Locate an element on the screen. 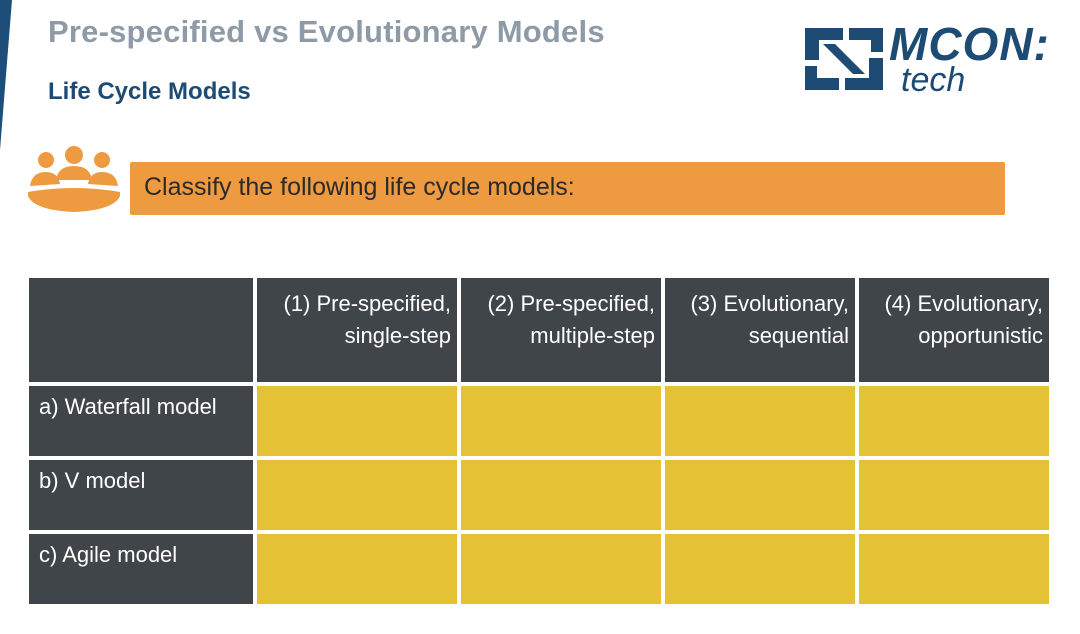  logo-wordmark: MCON: is located at coordinates (969, 44).